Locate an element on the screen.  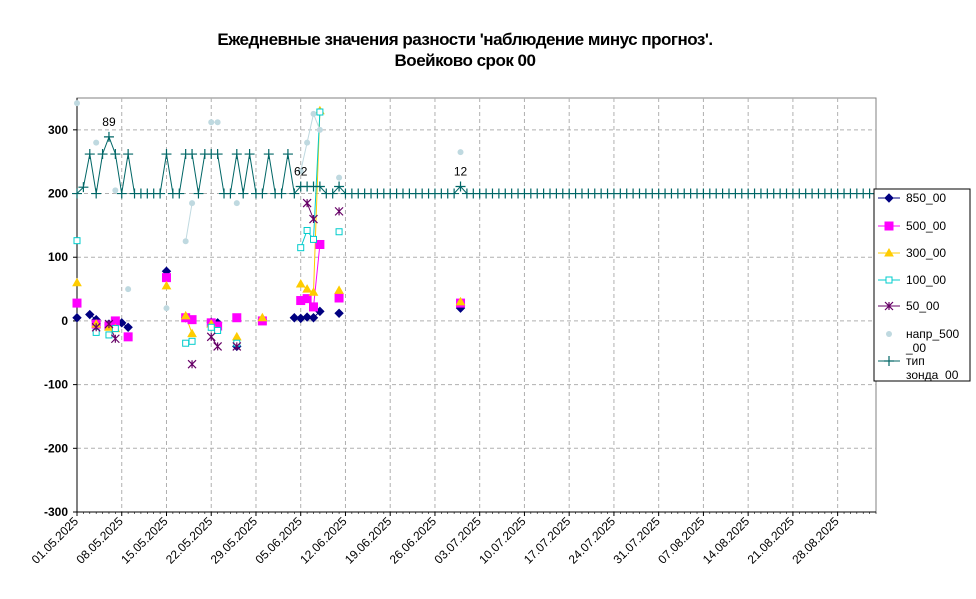
y-tick-label: -300 is located at coordinates (56, 512).